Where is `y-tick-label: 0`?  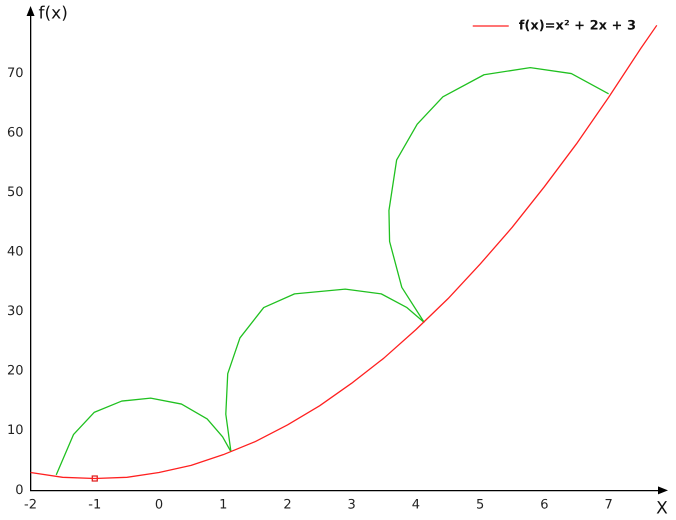
y-tick-label: 0 is located at coordinates (19, 490).